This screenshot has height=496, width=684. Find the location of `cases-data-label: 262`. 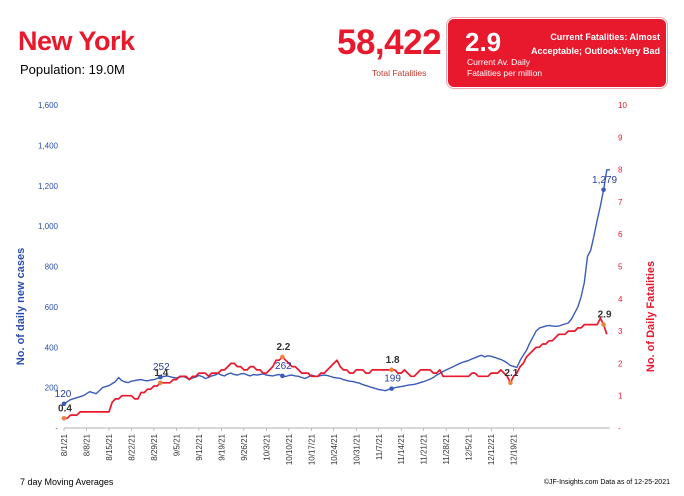

cases-data-label: 262 is located at coordinates (283, 366).